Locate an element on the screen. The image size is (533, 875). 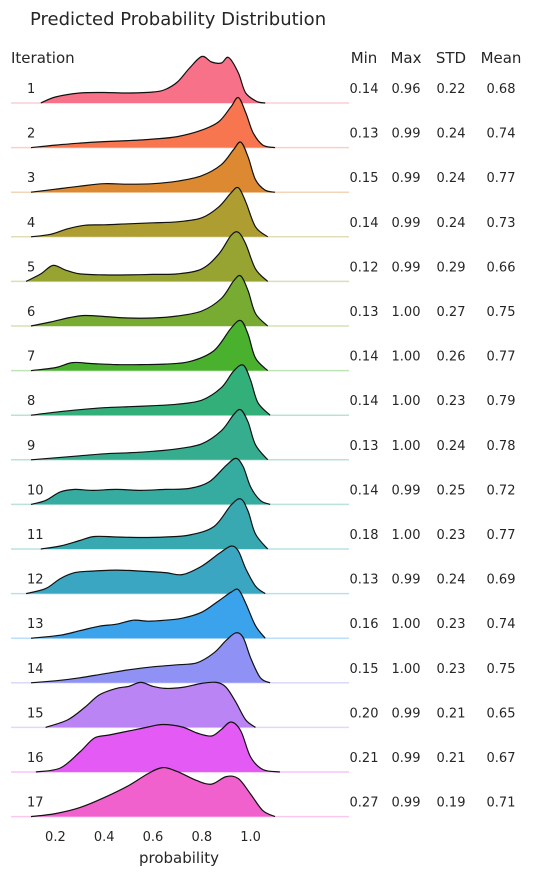
stat-mean-1: 0.68 is located at coordinates (501, 89).